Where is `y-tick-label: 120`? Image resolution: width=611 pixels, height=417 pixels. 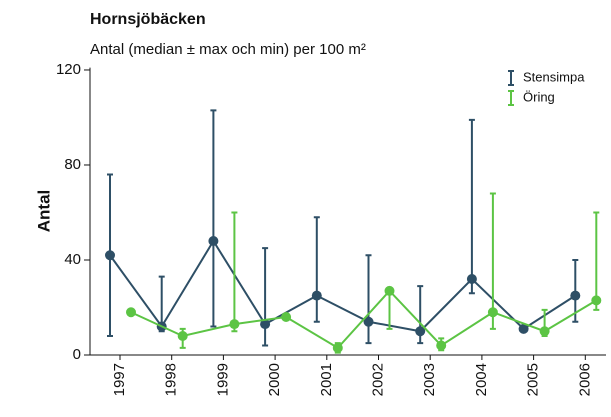 y-tick-label: 120 is located at coordinates (68, 69).